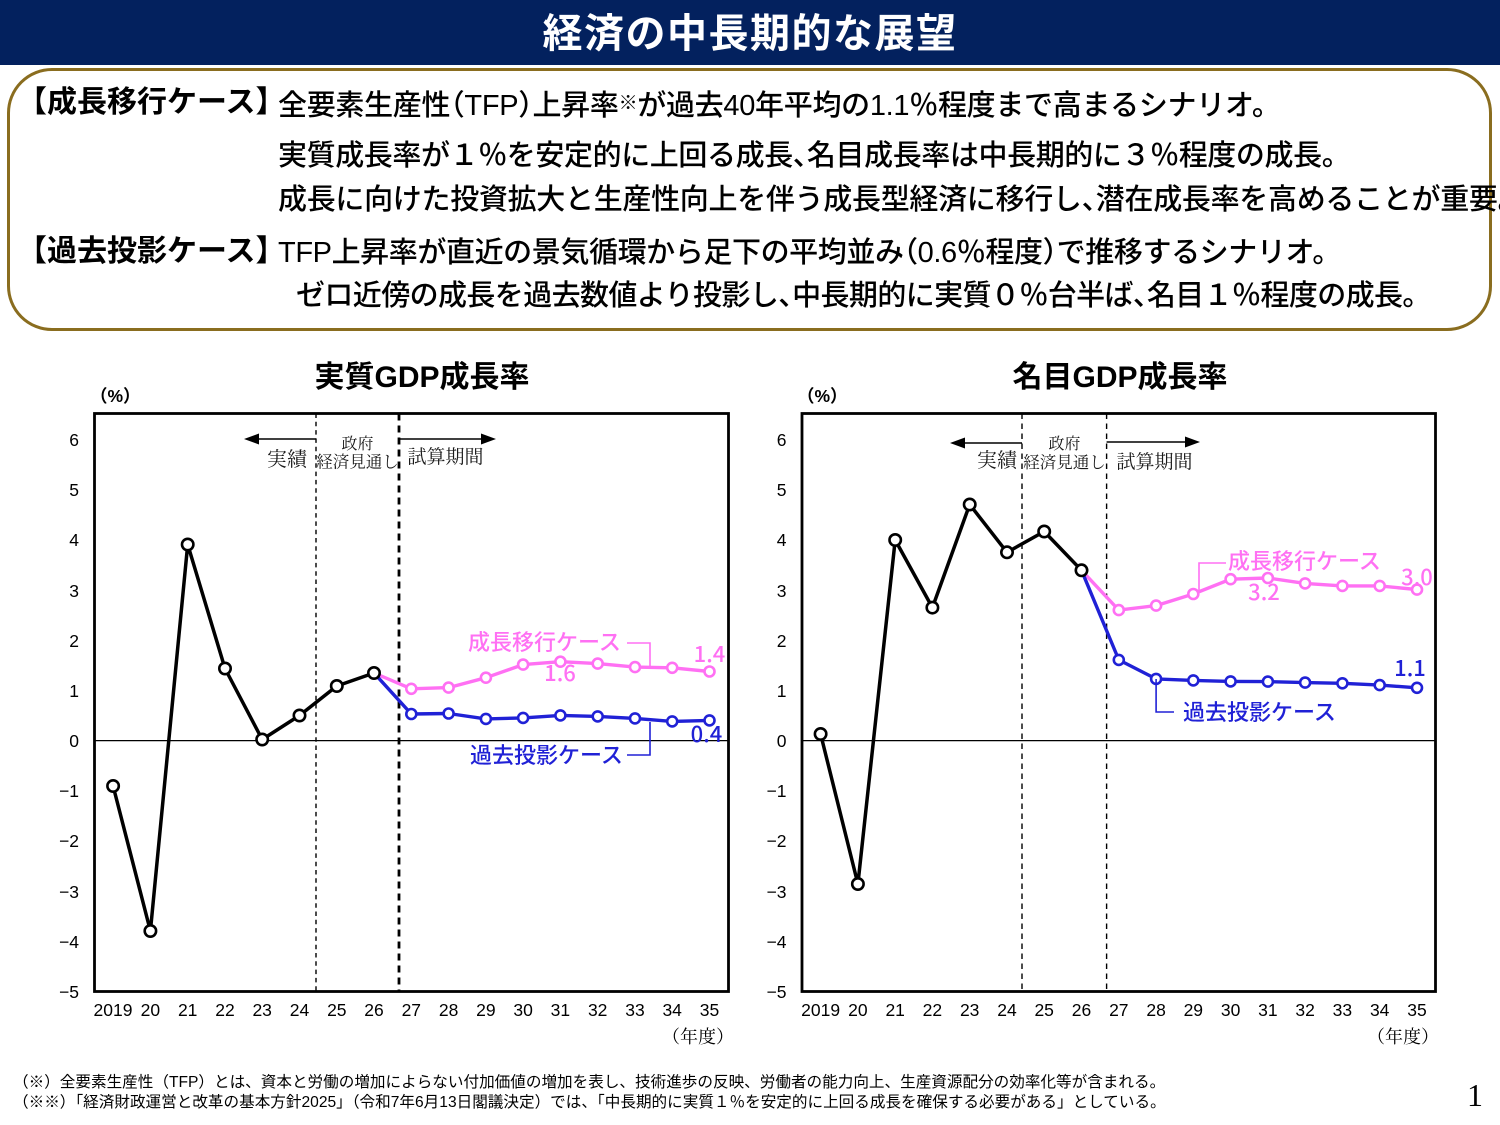 The width and height of the screenshot is (1500, 1125). I want to click on svg-text: 3.0, so click(1417, 576).